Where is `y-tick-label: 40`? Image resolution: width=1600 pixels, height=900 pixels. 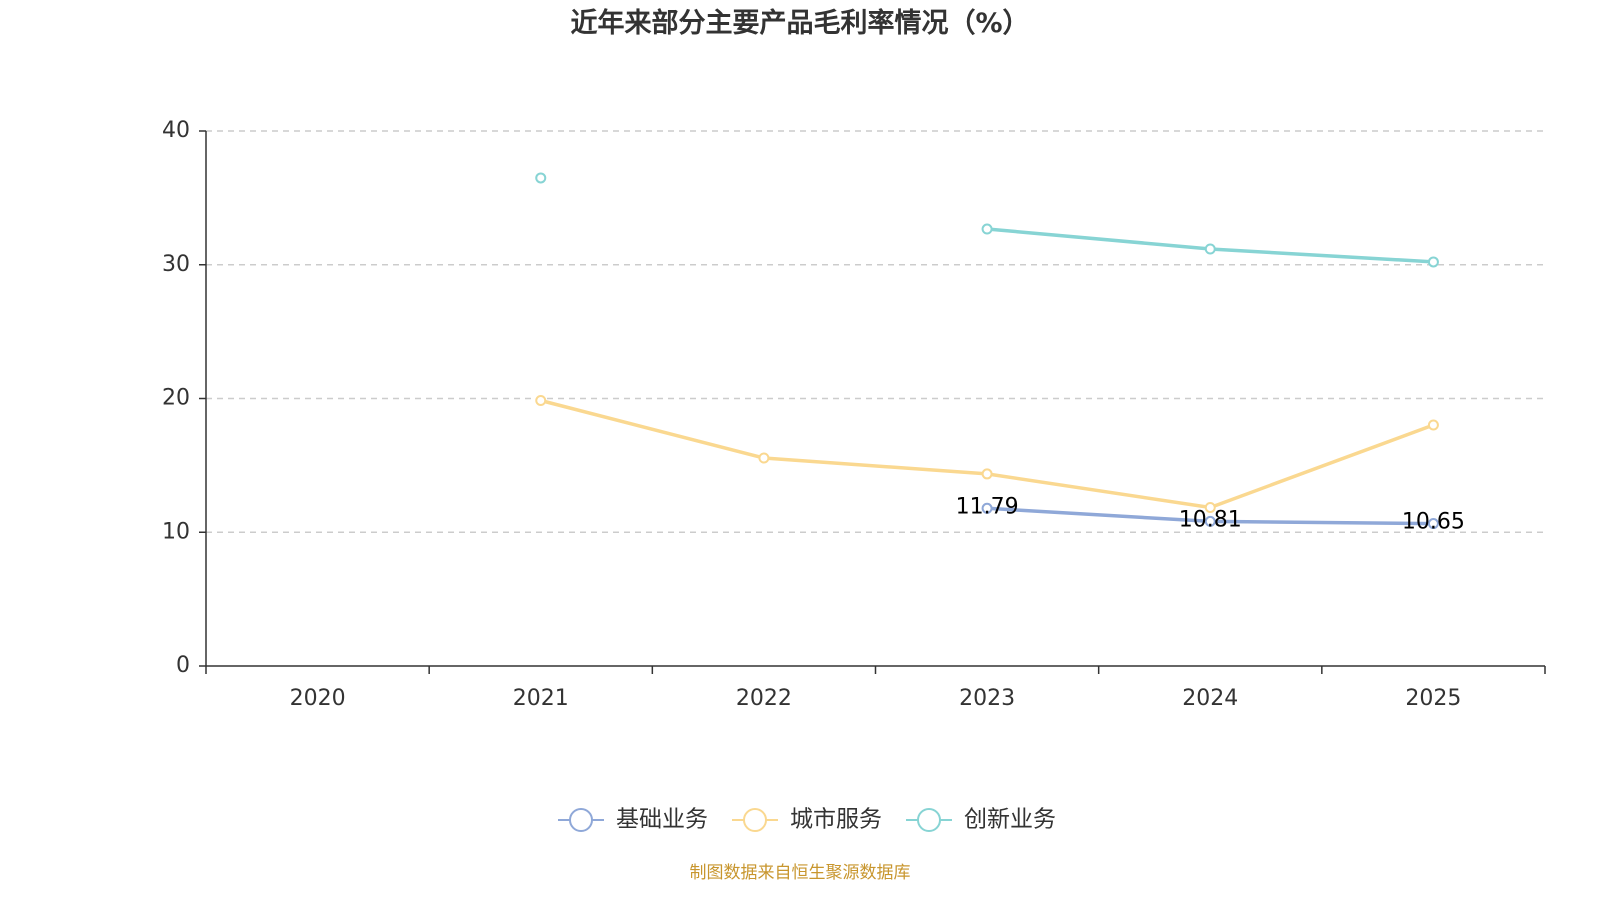 y-tick-label: 40 is located at coordinates (176, 130).